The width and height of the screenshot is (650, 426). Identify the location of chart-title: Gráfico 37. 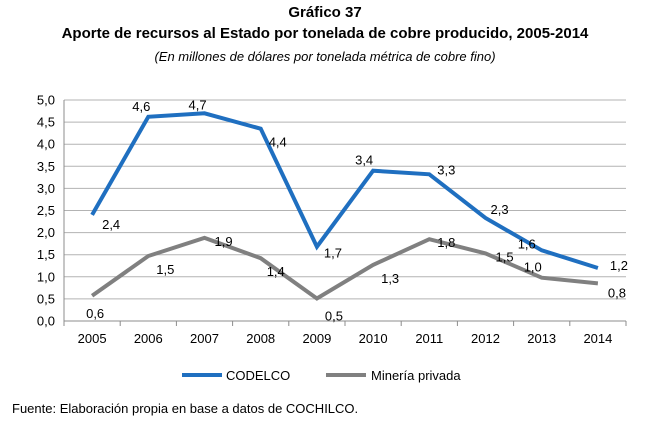
(325, 12).